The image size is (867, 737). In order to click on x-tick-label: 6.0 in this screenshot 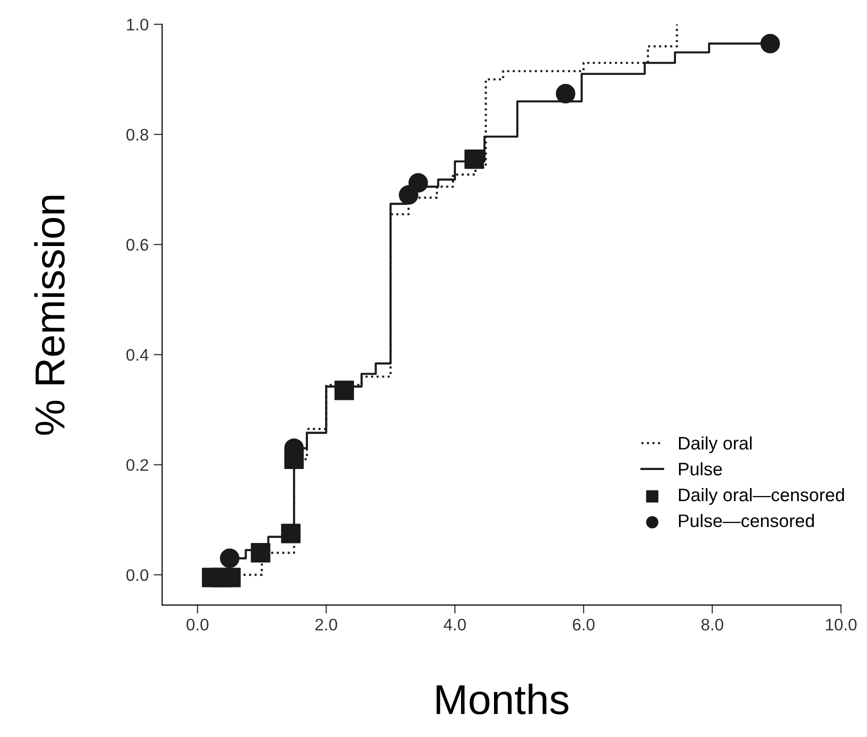, I will do `click(583, 624)`.